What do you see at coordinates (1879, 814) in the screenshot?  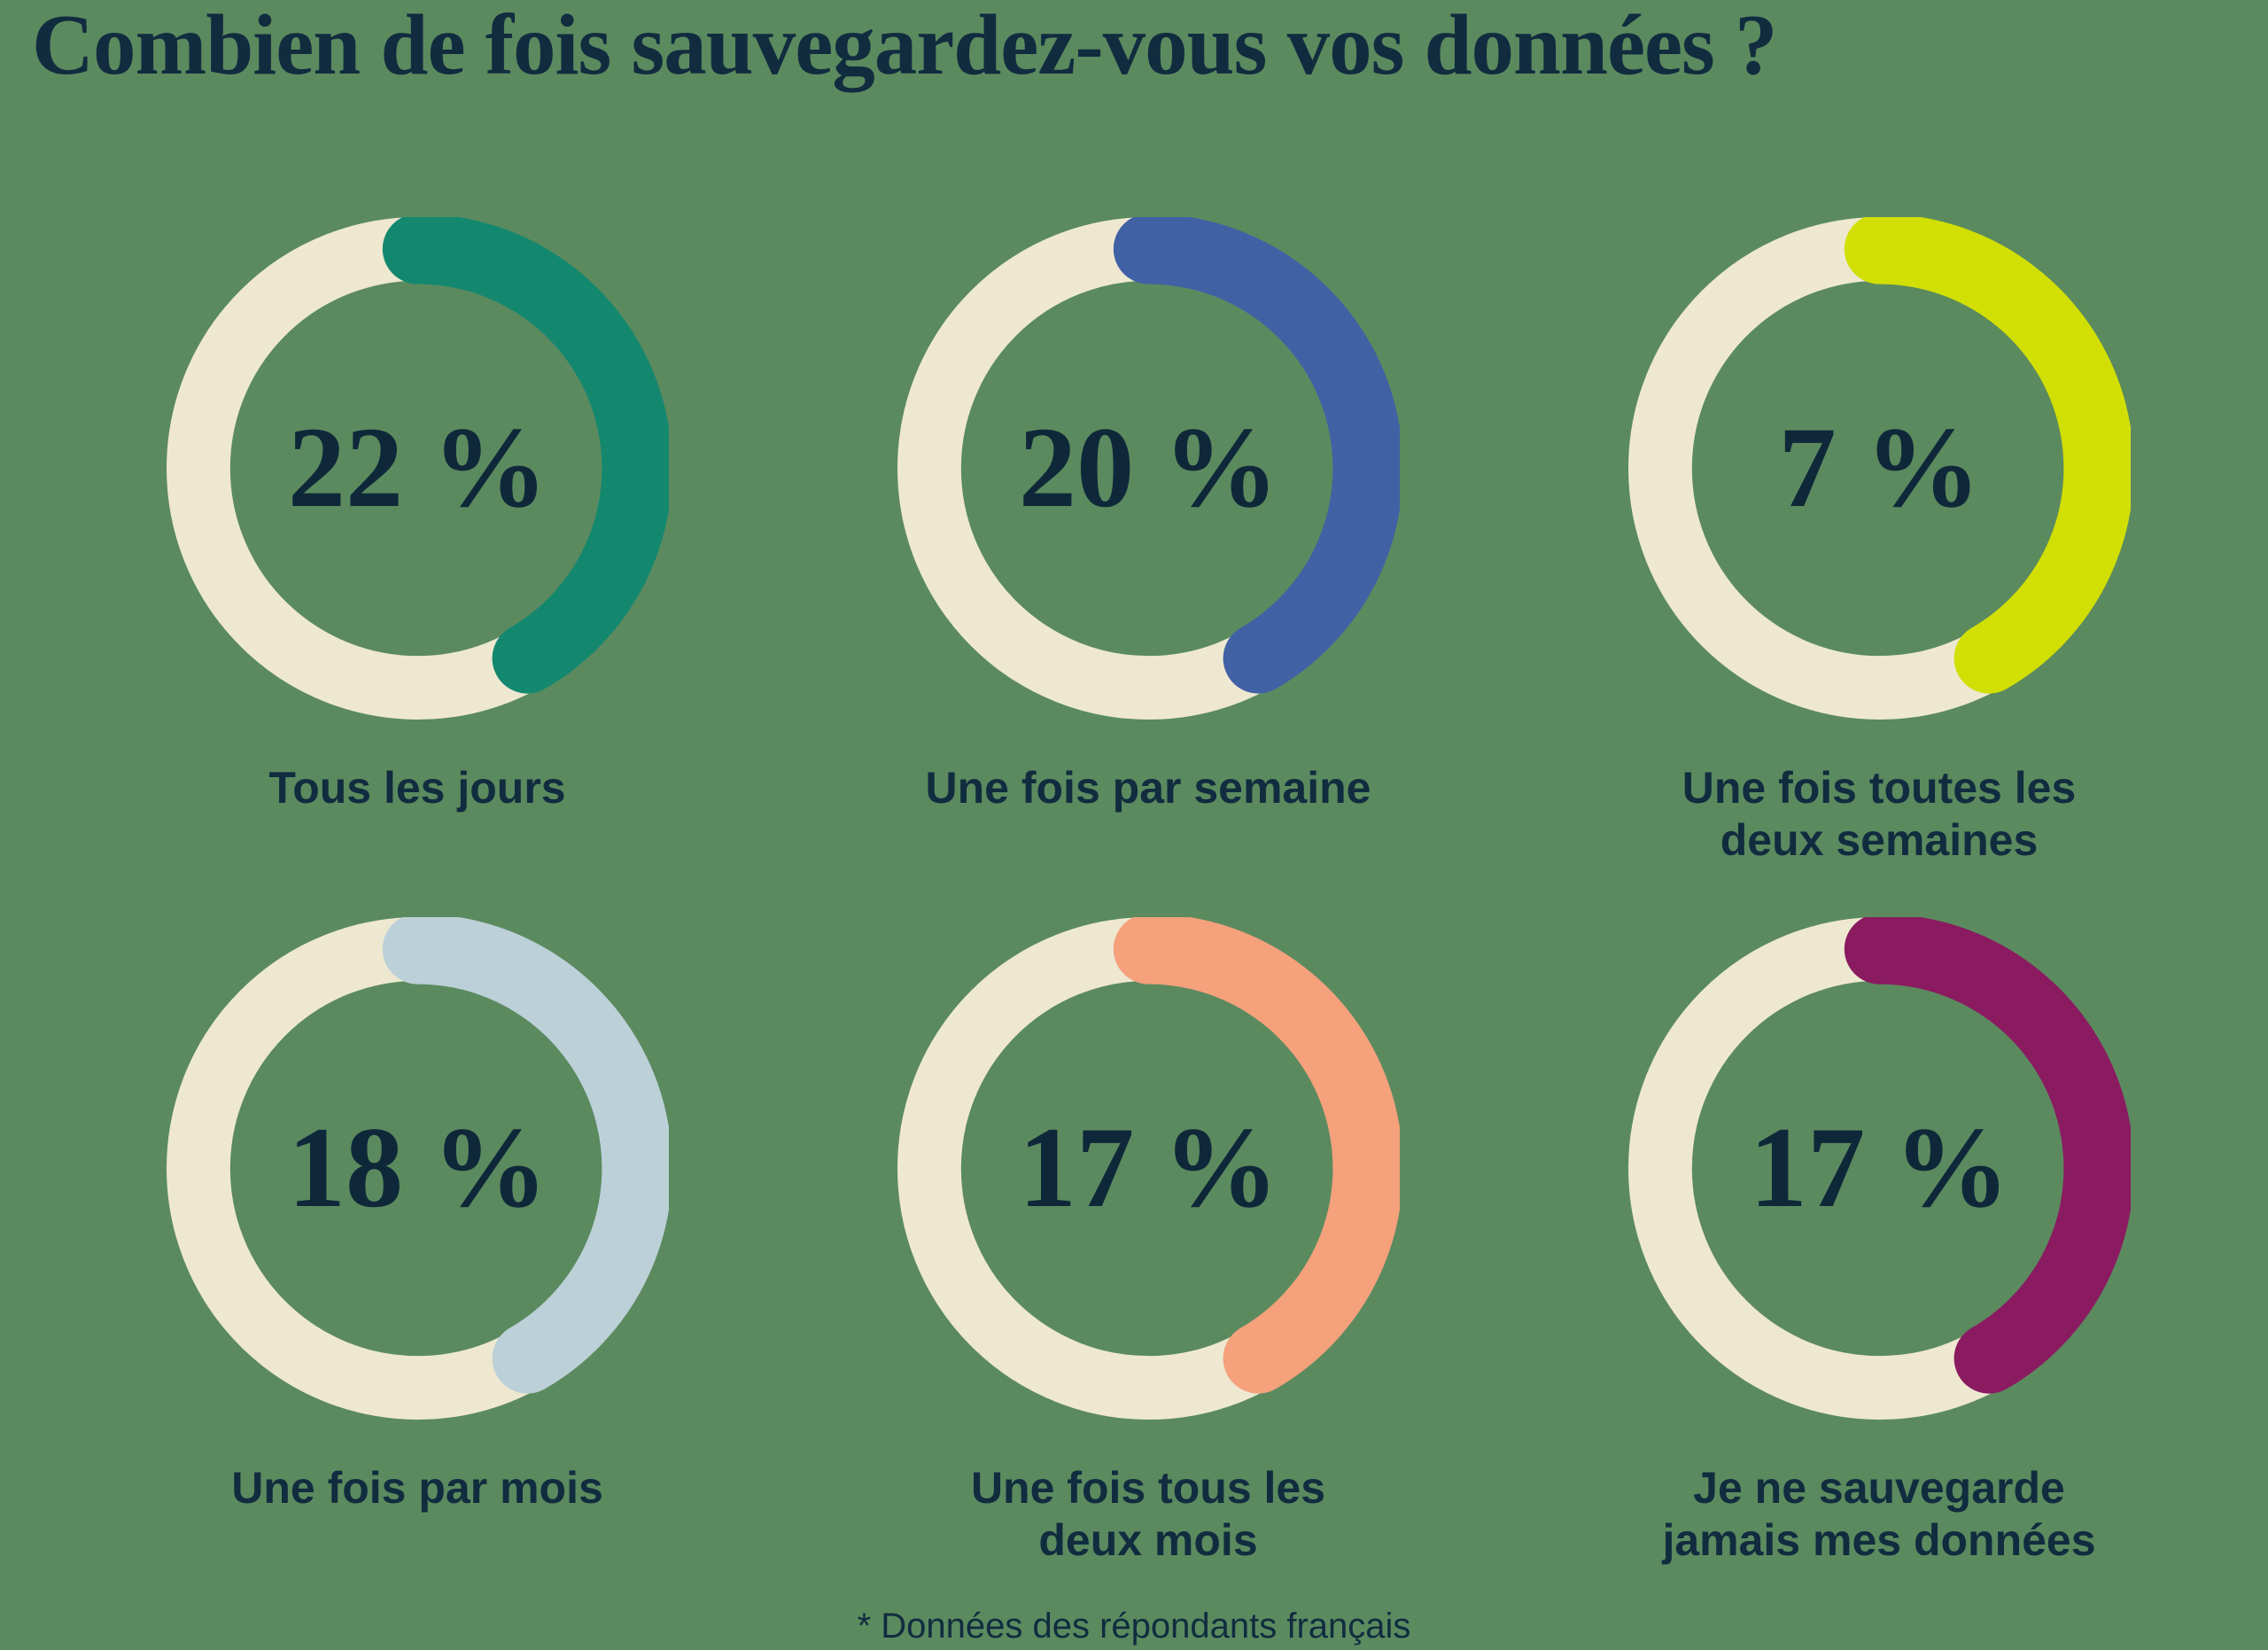 I see `donut-label: Une fois toutes les deux semaines` at bounding box center [1879, 814].